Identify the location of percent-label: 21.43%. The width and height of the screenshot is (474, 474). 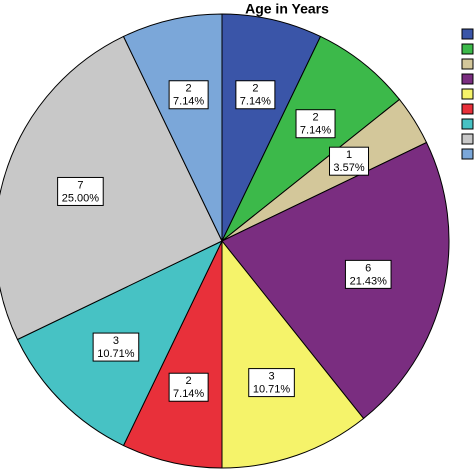
(369, 281).